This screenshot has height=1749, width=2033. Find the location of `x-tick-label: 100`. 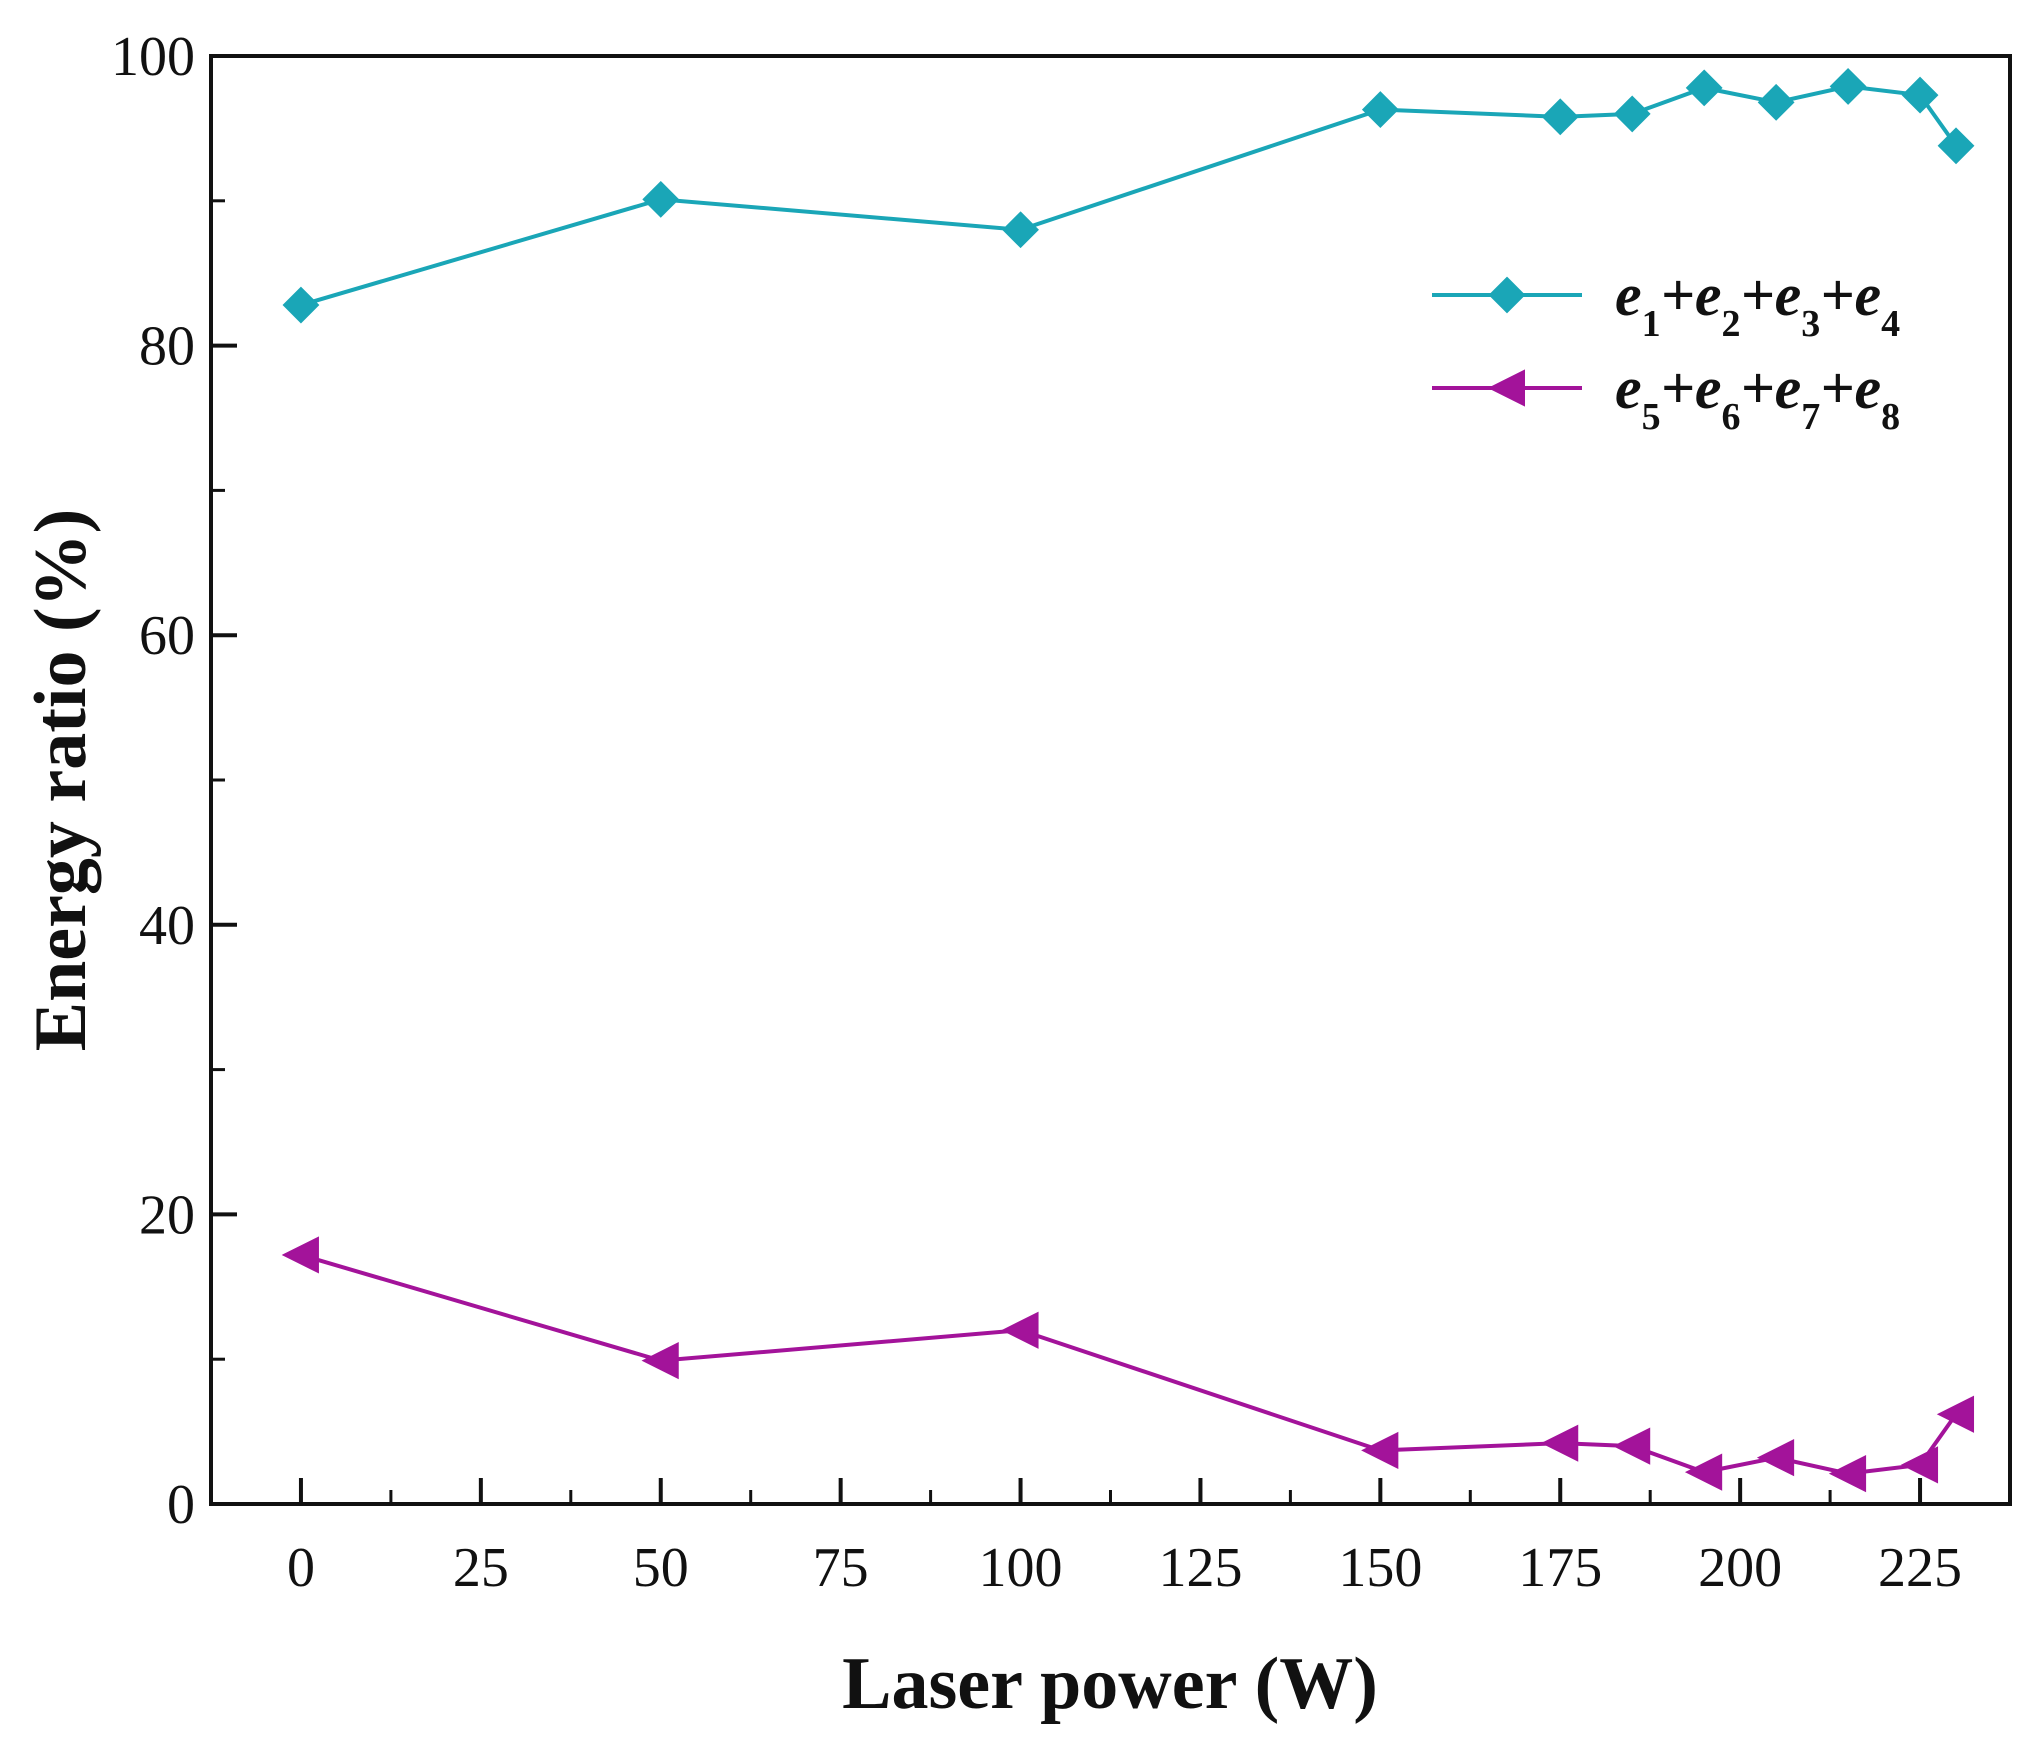

x-tick-label: 100 is located at coordinates (1021, 1568).